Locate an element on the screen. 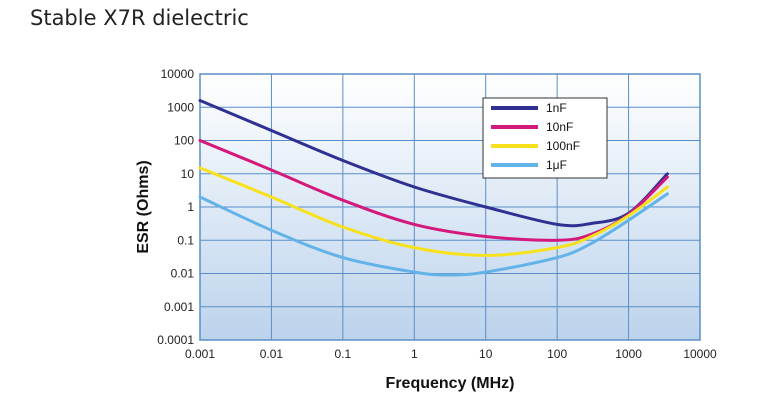 This screenshot has height=411, width=764. y-tick-label: 0.0001 is located at coordinates (175, 340).